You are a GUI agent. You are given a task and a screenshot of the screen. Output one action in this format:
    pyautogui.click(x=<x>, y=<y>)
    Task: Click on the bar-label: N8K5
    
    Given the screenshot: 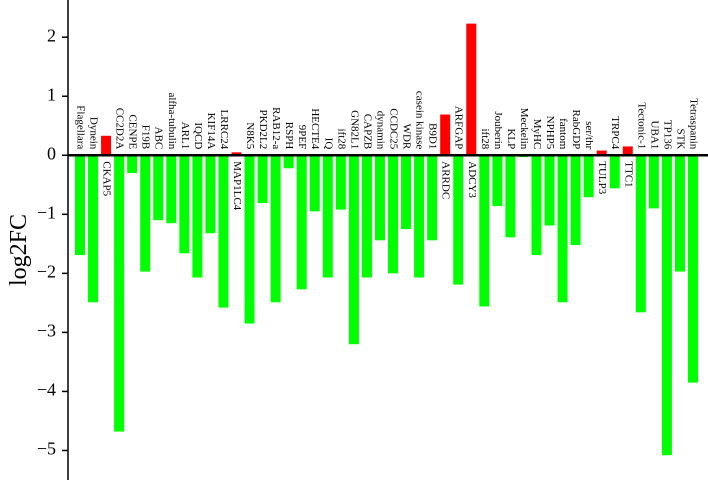 What is the action you would take?
    pyautogui.click(x=250, y=135)
    